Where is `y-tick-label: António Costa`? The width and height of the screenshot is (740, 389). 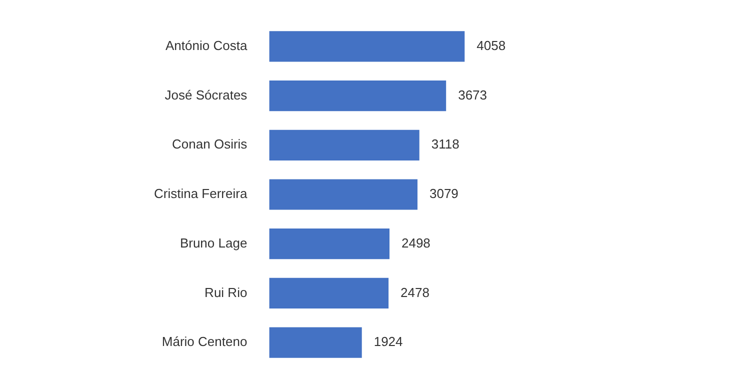 y-tick-label: António Costa is located at coordinates (207, 46).